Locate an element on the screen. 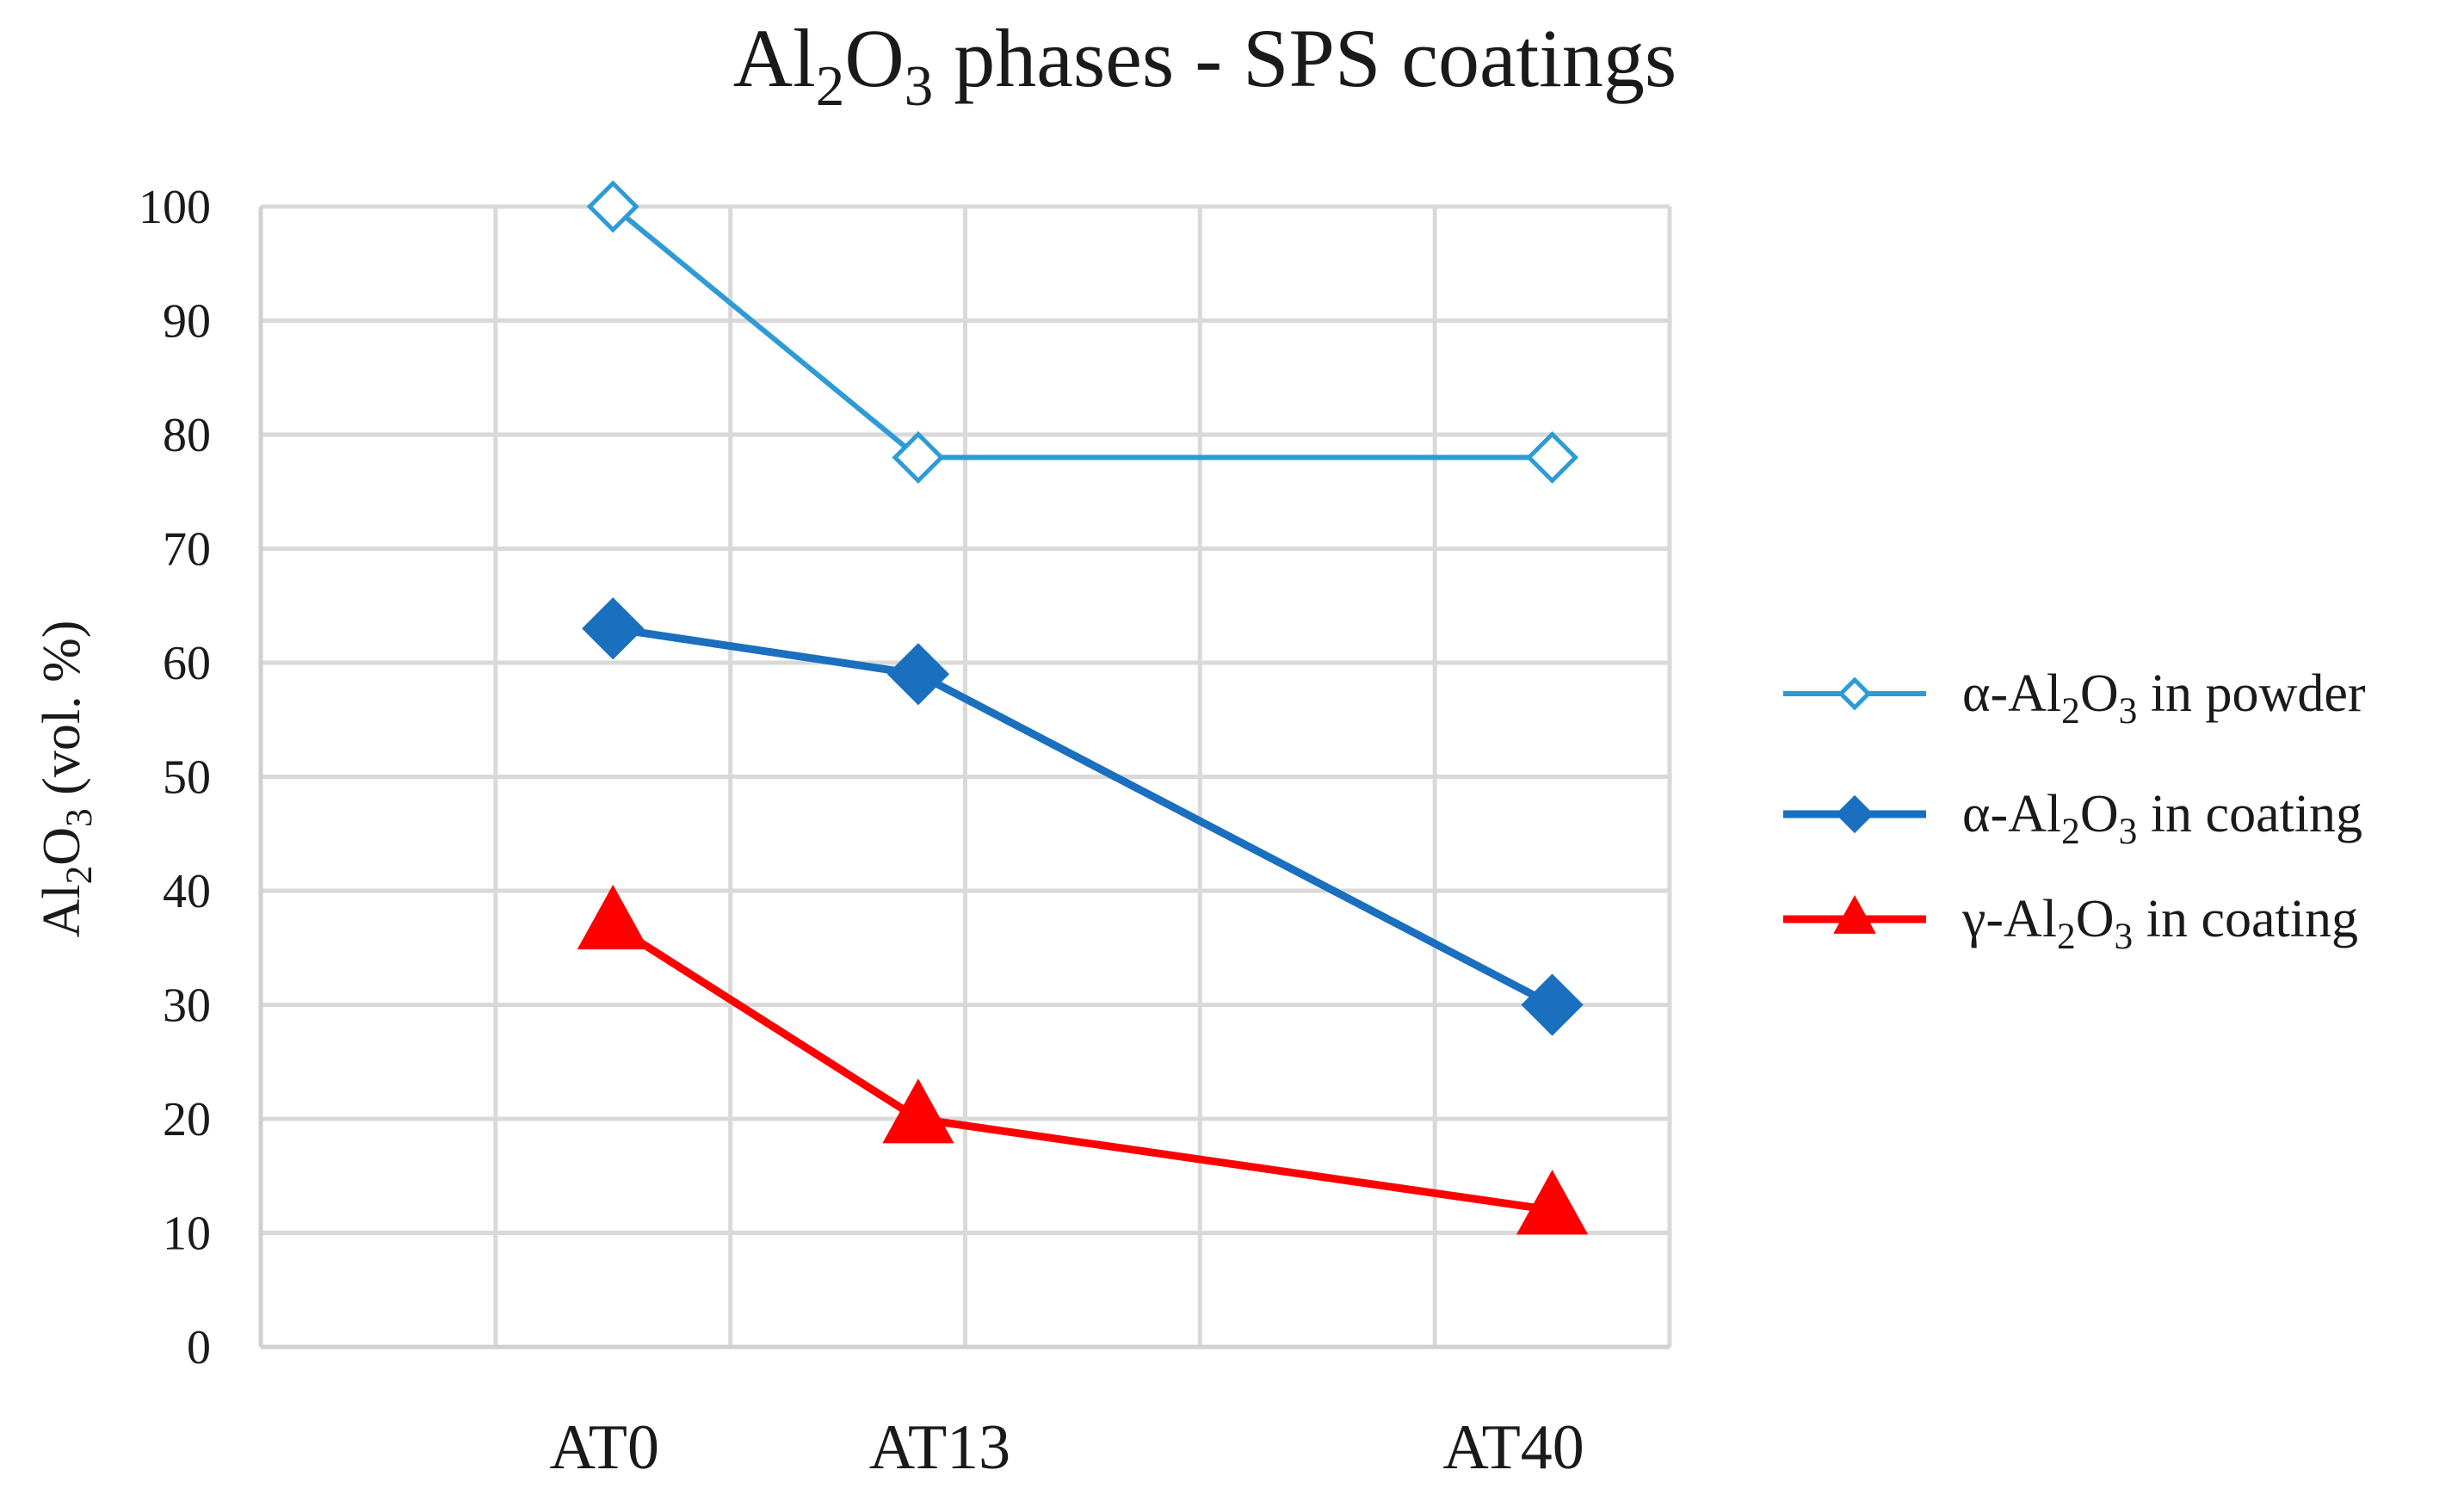 This screenshot has width=2464, height=1507. y-tick-label: 70 is located at coordinates (187, 550).